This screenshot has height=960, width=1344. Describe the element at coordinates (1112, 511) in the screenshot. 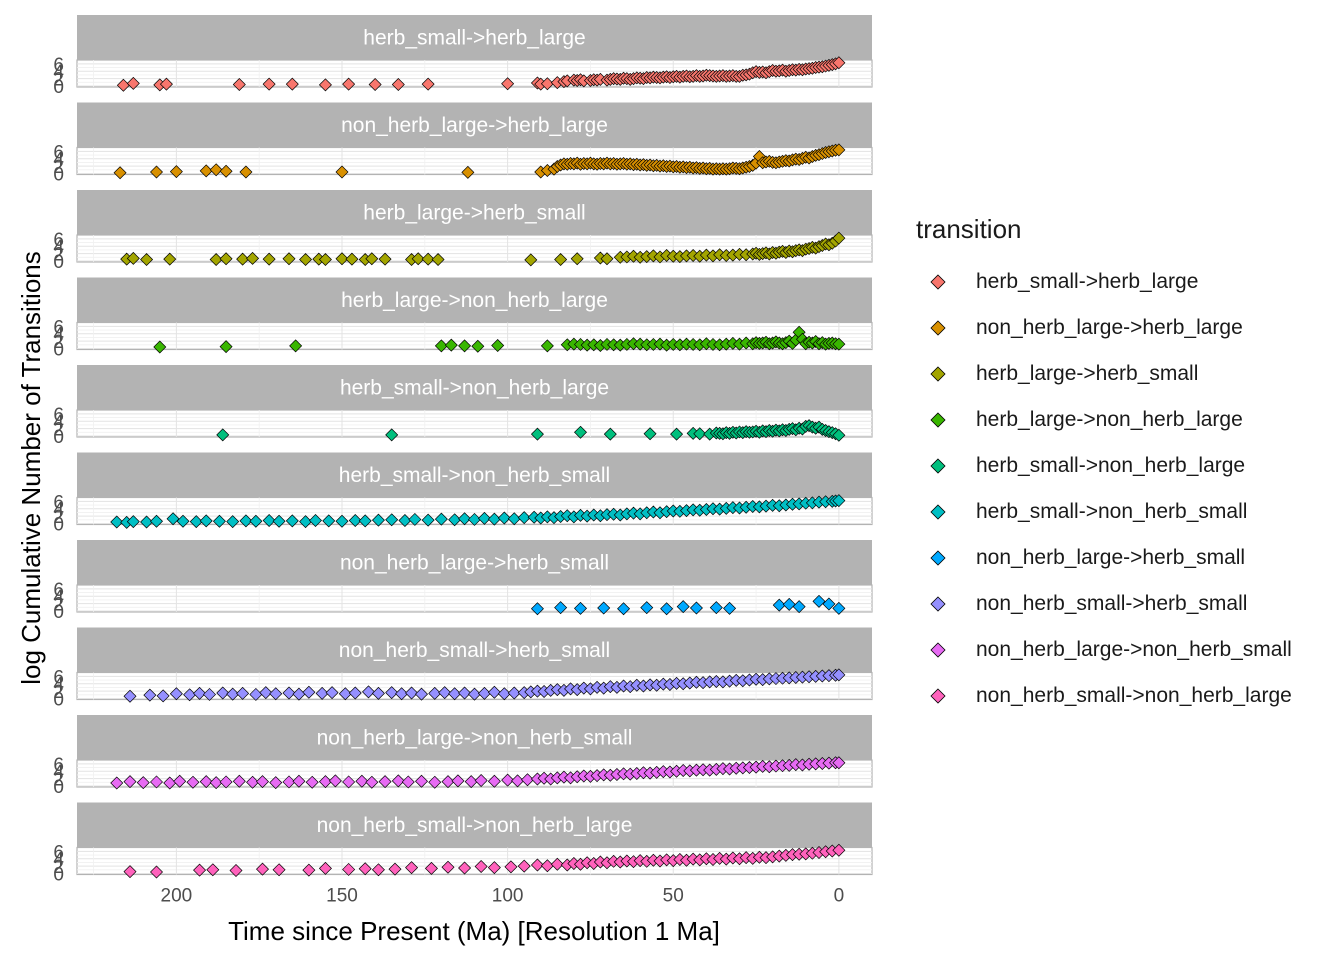

I see `legend-label: herb_small->non_herb_small` at that location.